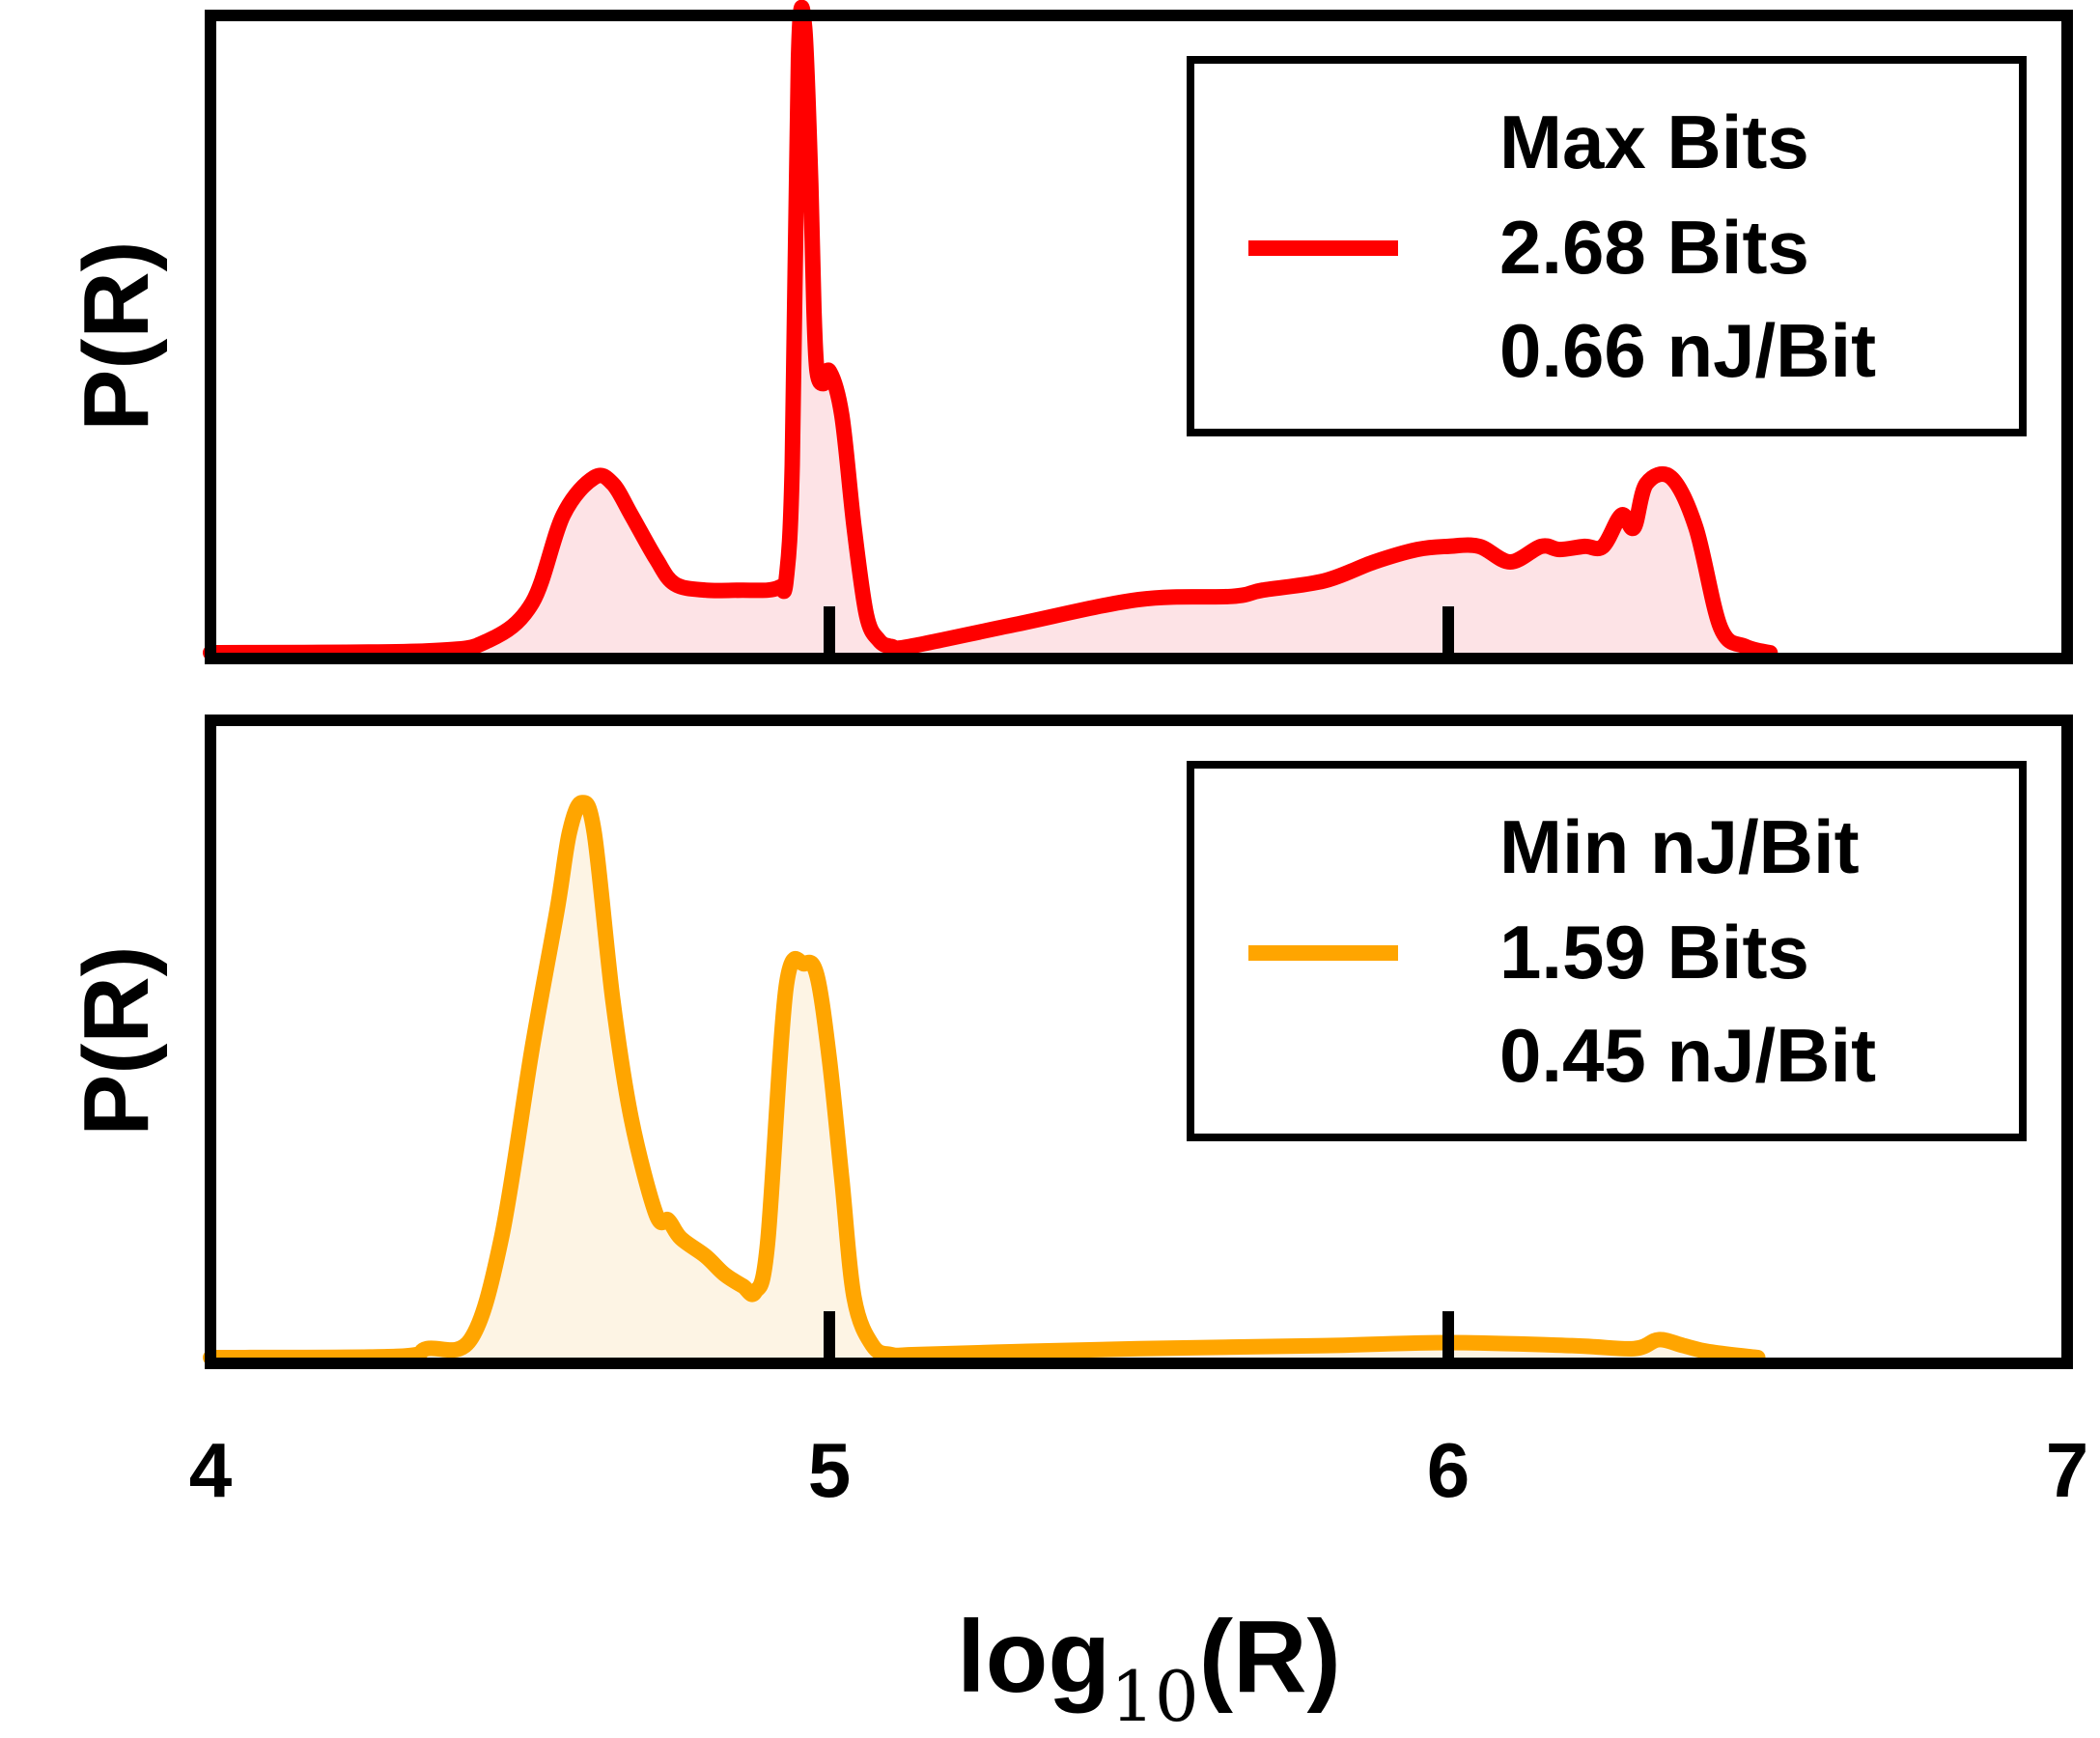 This screenshot has width=2100, height=1738. Describe the element at coordinates (1688, 350) in the screenshot. I see `top-legend-line-3: 0.66 nJ/Bit` at that location.